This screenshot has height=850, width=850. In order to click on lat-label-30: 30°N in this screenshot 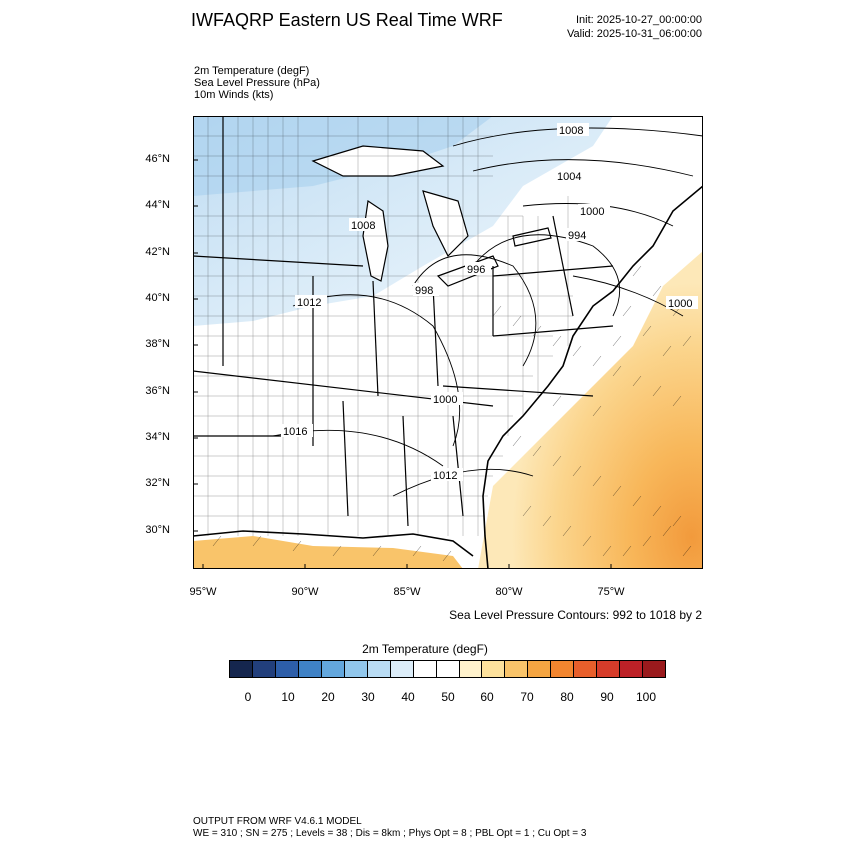, I will do `click(157, 530)`.